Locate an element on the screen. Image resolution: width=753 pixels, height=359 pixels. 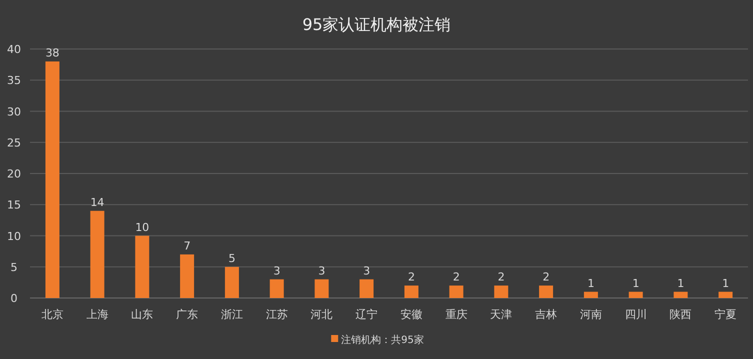
x-tick-label: 辽宁 is located at coordinates (367, 314).